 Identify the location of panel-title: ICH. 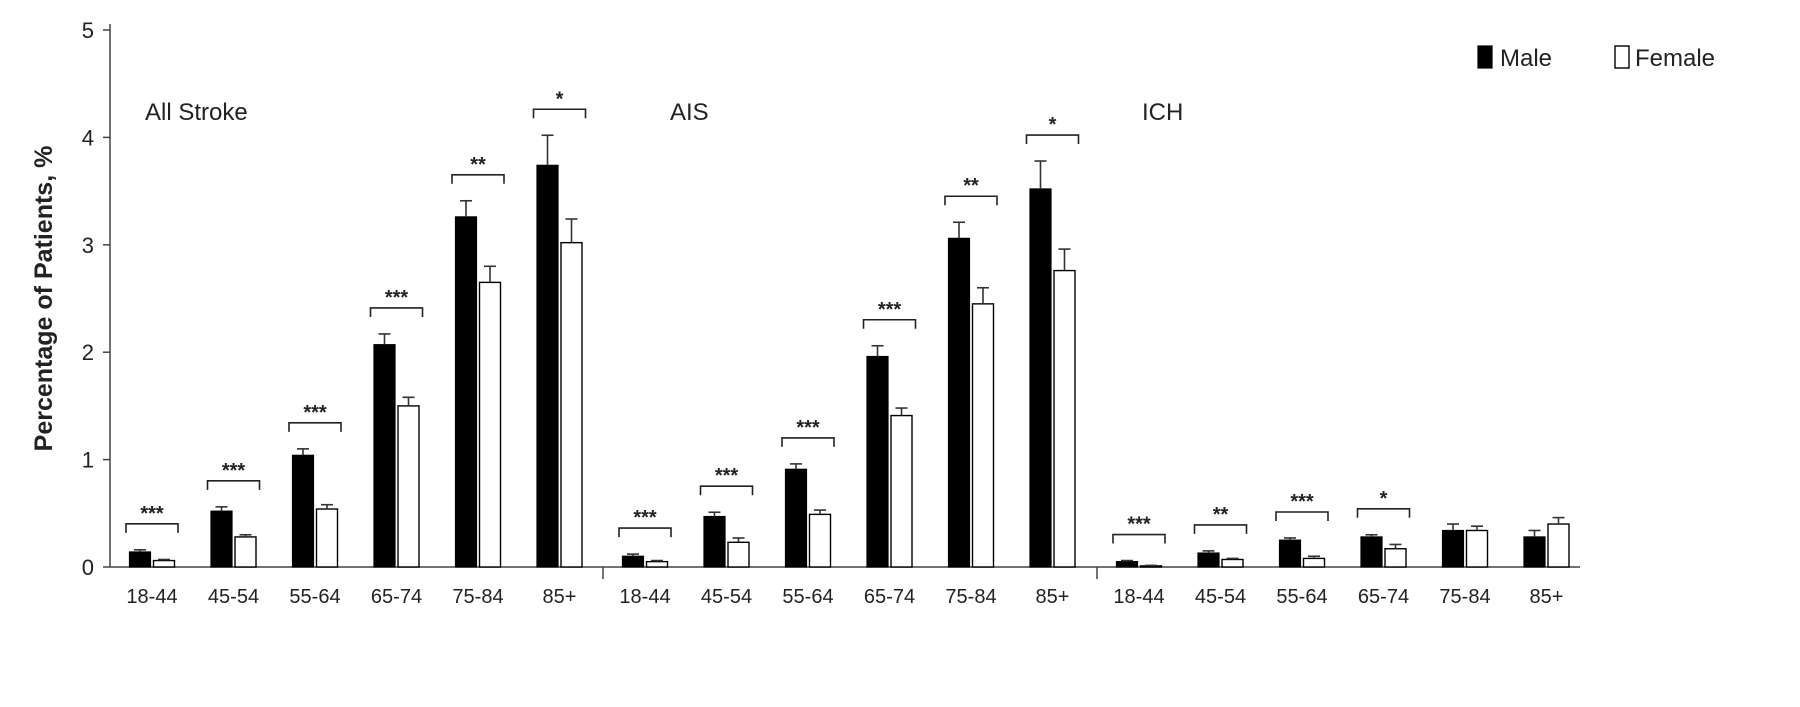
(1162, 112).